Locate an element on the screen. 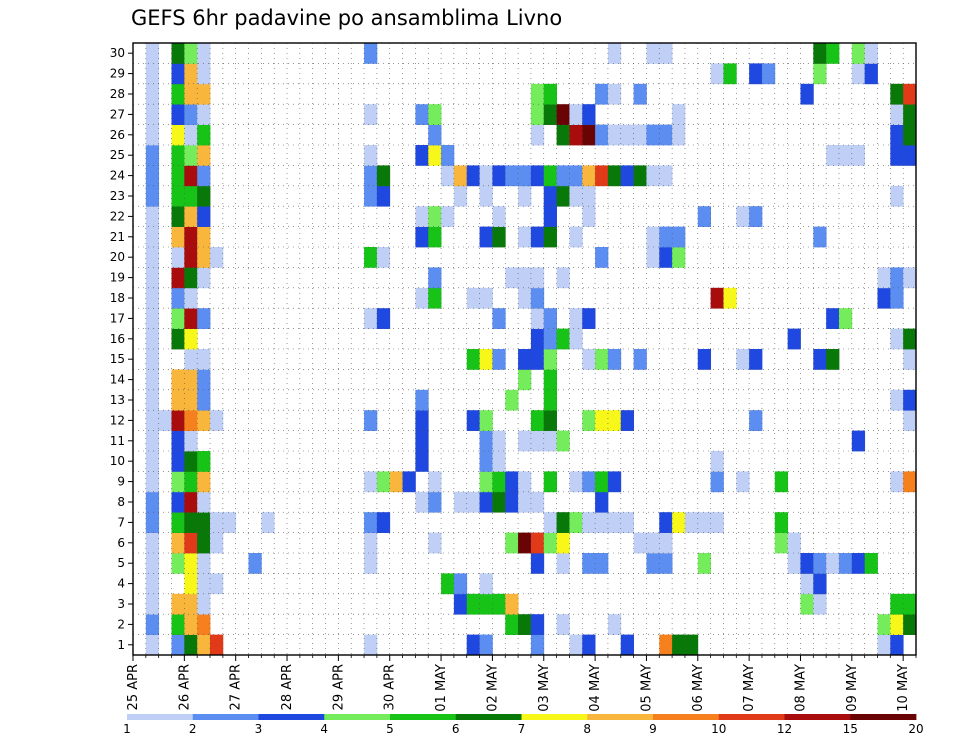 This screenshot has height=742, width=960. colorbar-label: 4 is located at coordinates (324, 729).